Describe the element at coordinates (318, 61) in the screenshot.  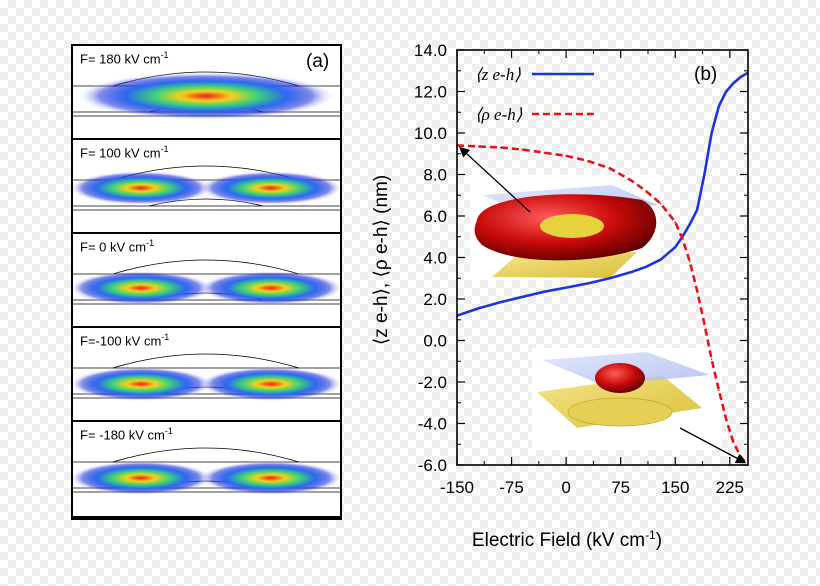
I see `panel-a-tag: (a)` at that location.